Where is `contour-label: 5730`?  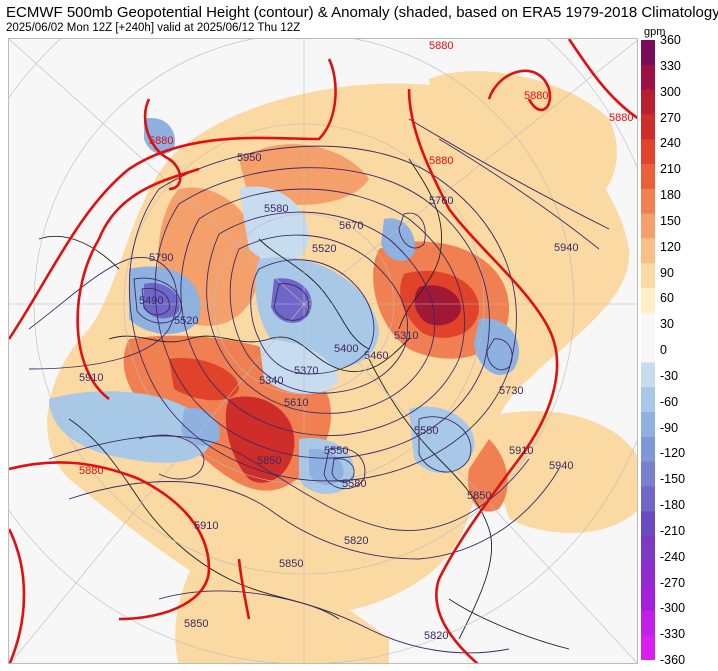
contour-label: 5730 is located at coordinates (511, 391).